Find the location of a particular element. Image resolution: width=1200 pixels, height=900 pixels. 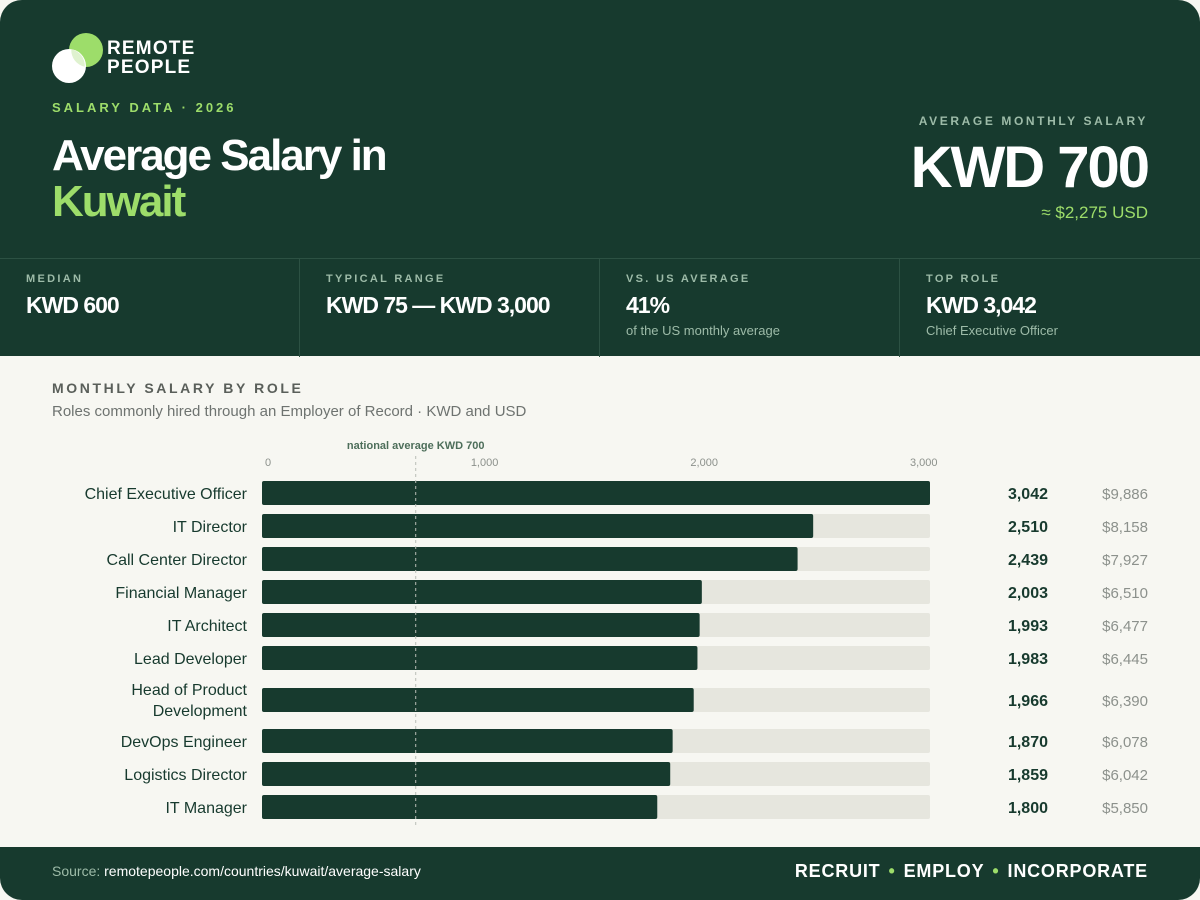

stat-median: MEDIAN KWD 600 is located at coordinates (150, 308).